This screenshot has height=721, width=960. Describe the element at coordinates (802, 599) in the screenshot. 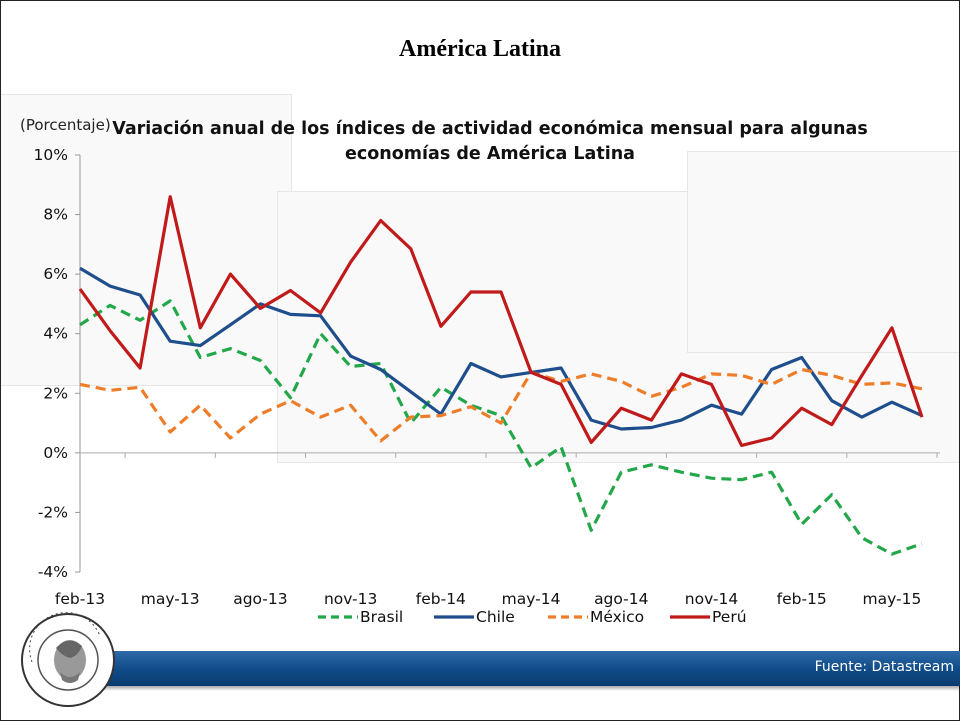

I see `x-tick-label: feb-15` at that location.